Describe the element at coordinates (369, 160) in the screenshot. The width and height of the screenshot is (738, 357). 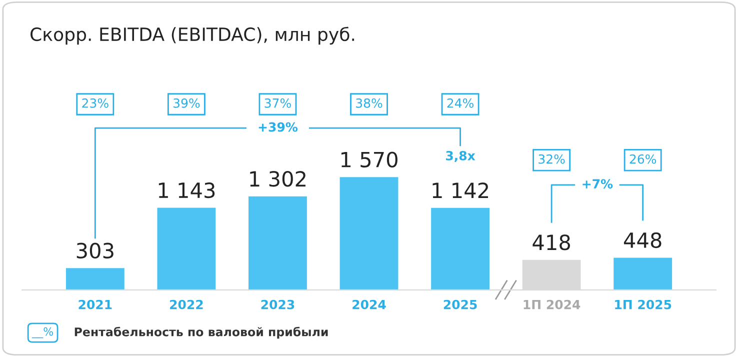
I see `data-label: 1 570` at that location.